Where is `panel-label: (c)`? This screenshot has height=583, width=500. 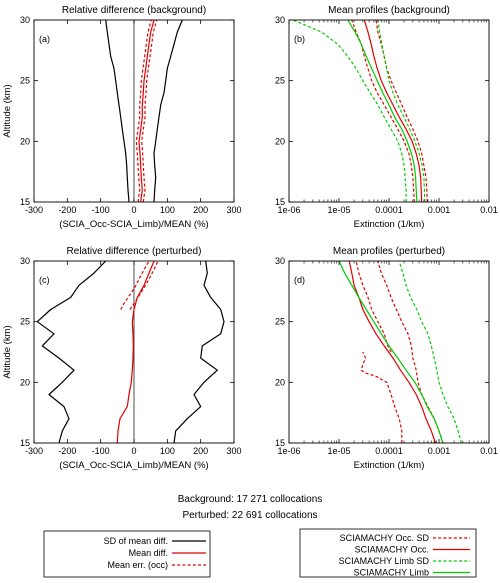 panel-label: (c) is located at coordinates (44, 280).